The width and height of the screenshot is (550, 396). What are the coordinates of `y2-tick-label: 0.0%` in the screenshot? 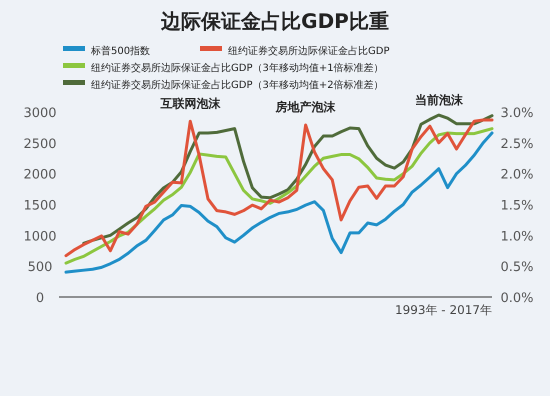 It's located at (517, 298).